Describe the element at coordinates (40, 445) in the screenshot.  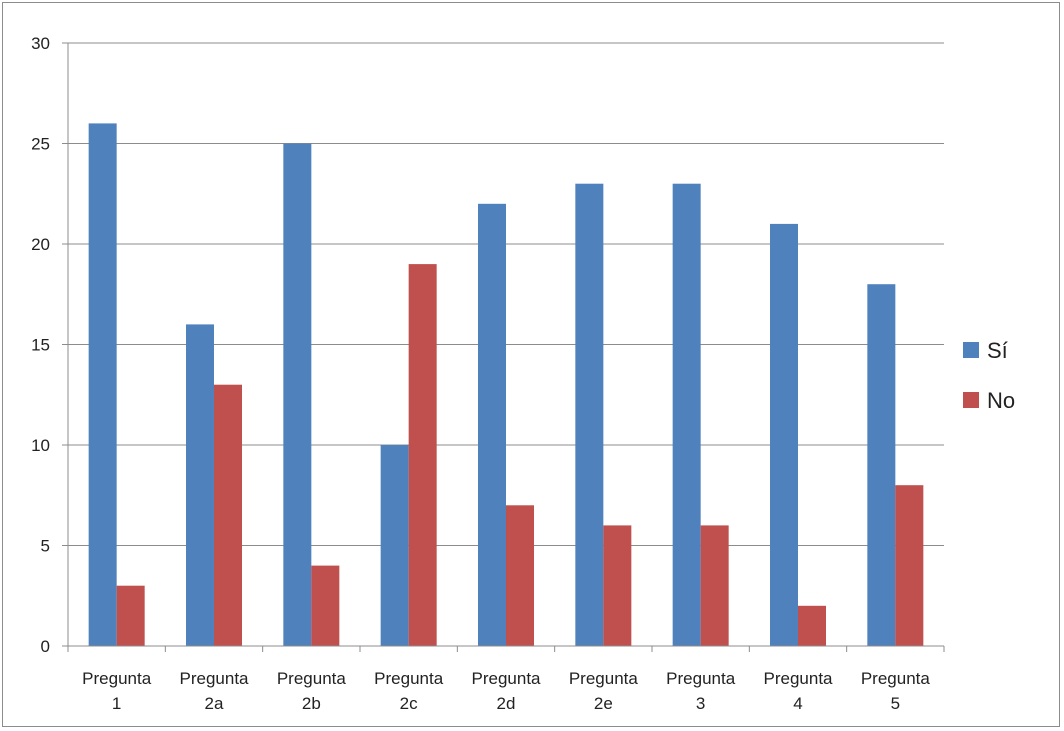
I see `y-tick-label: 10` at that location.